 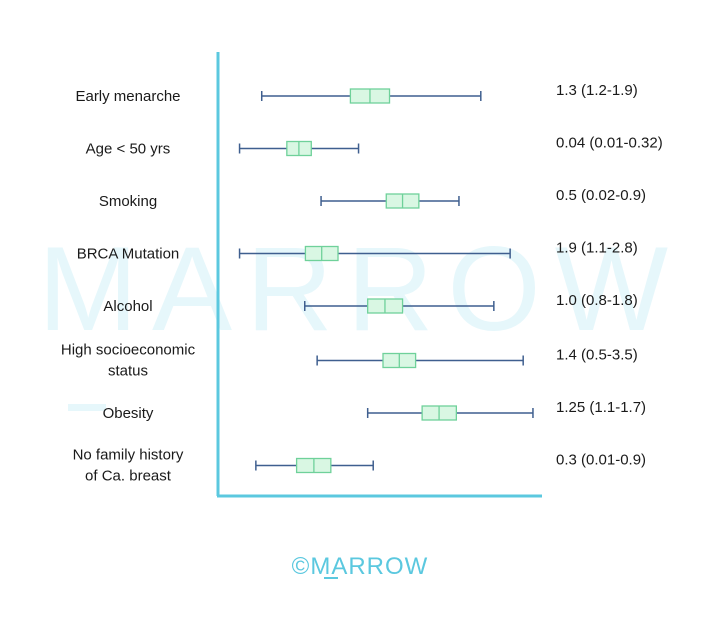 I want to click on watermark-dash, so click(x=87, y=407).